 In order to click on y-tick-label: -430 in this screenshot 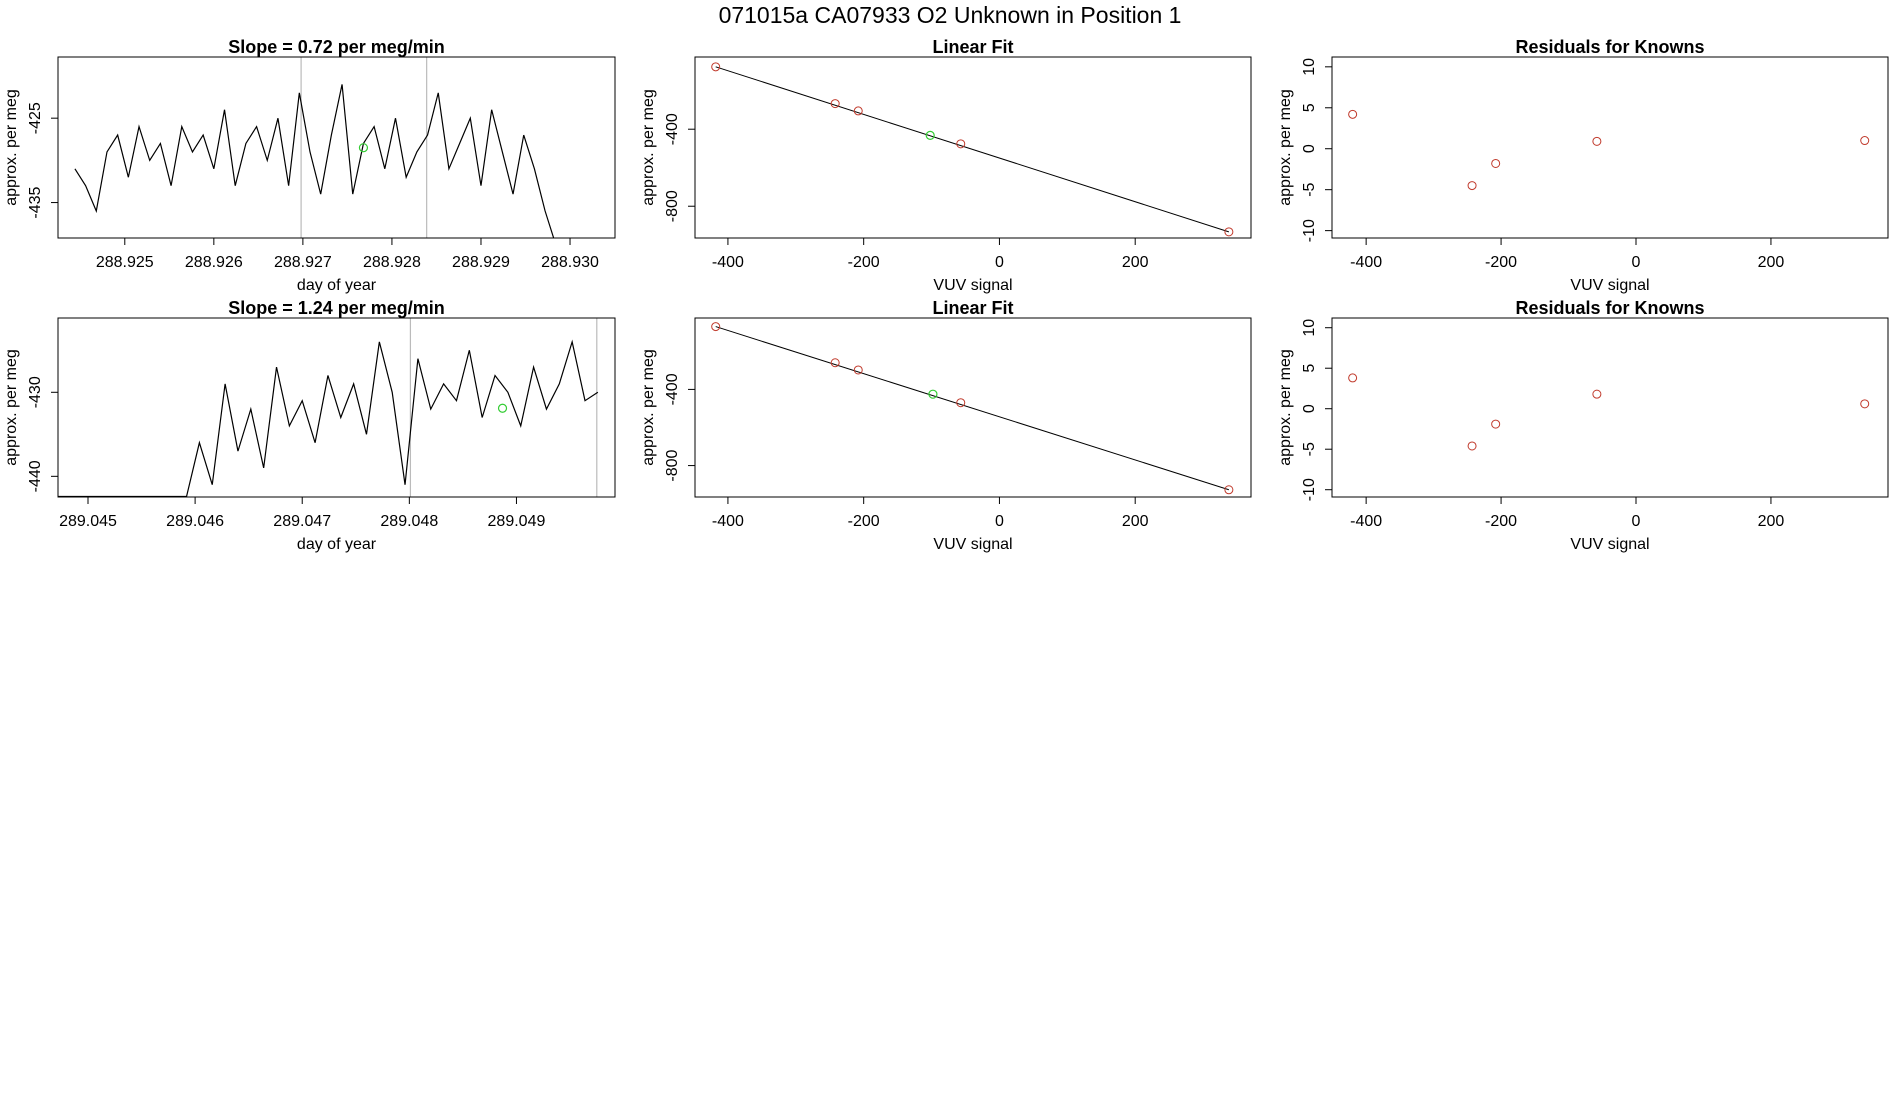, I will do `click(35, 392)`.